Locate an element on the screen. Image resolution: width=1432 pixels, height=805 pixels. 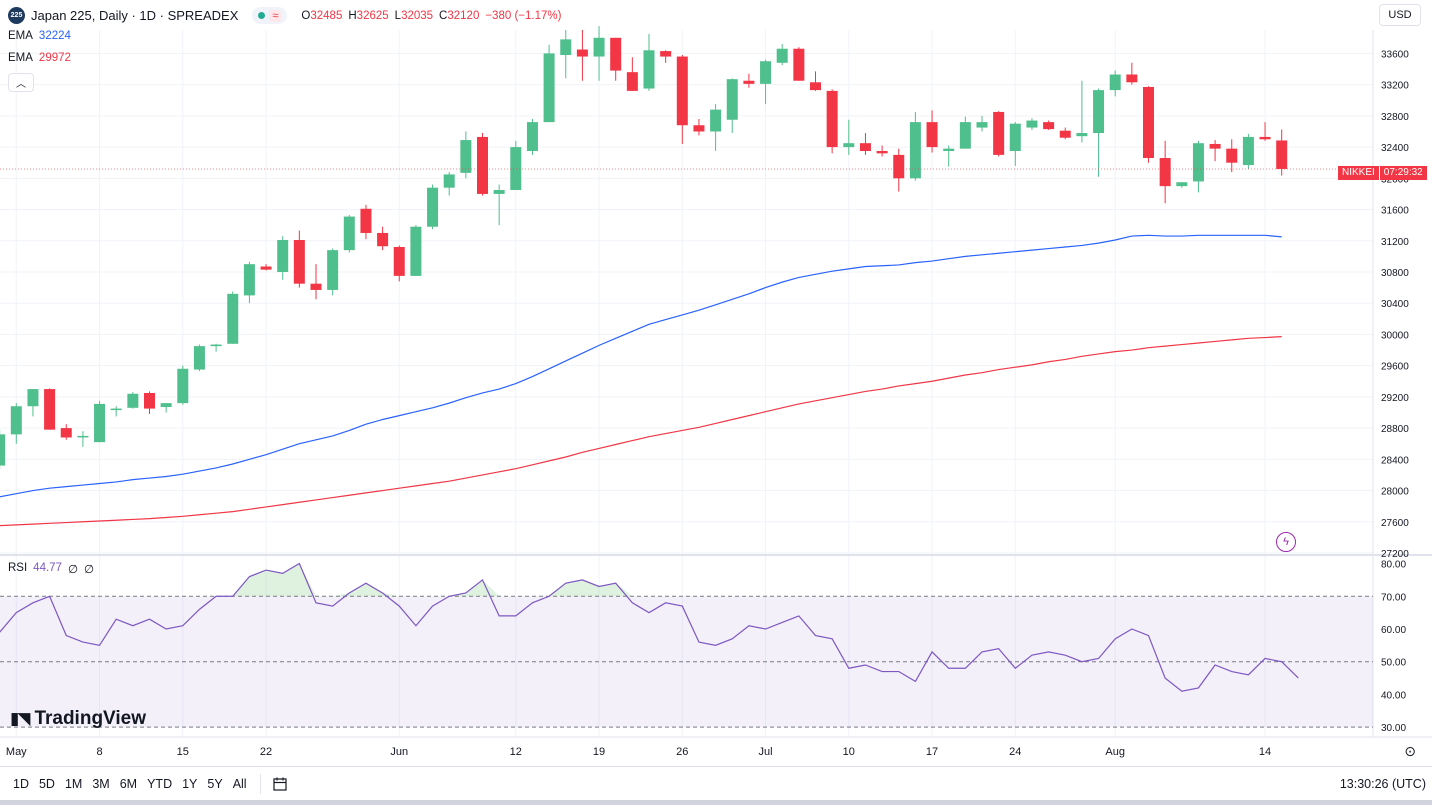
timeframe-all: All is located at coordinates (239, 783).